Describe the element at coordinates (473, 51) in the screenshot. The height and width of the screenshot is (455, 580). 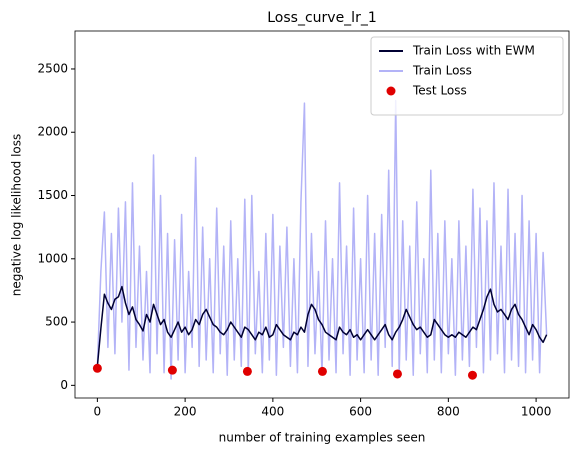
I see `legend-label: Train Loss with EWM` at that location.